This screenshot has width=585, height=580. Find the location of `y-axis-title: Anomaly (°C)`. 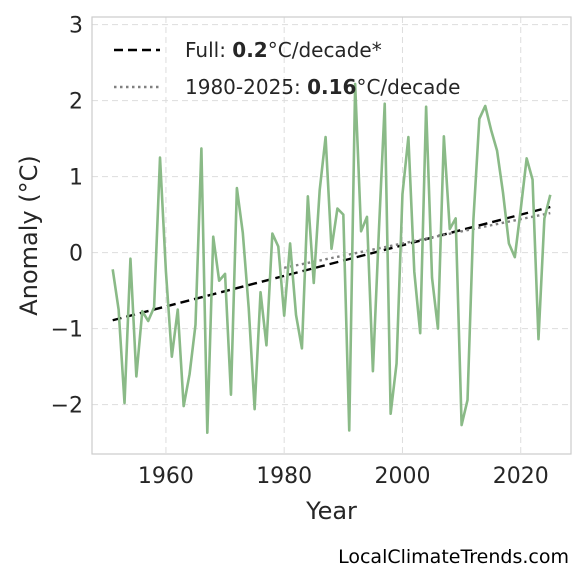

y-axis-title: Anomaly (°C) is located at coordinates (29, 235).